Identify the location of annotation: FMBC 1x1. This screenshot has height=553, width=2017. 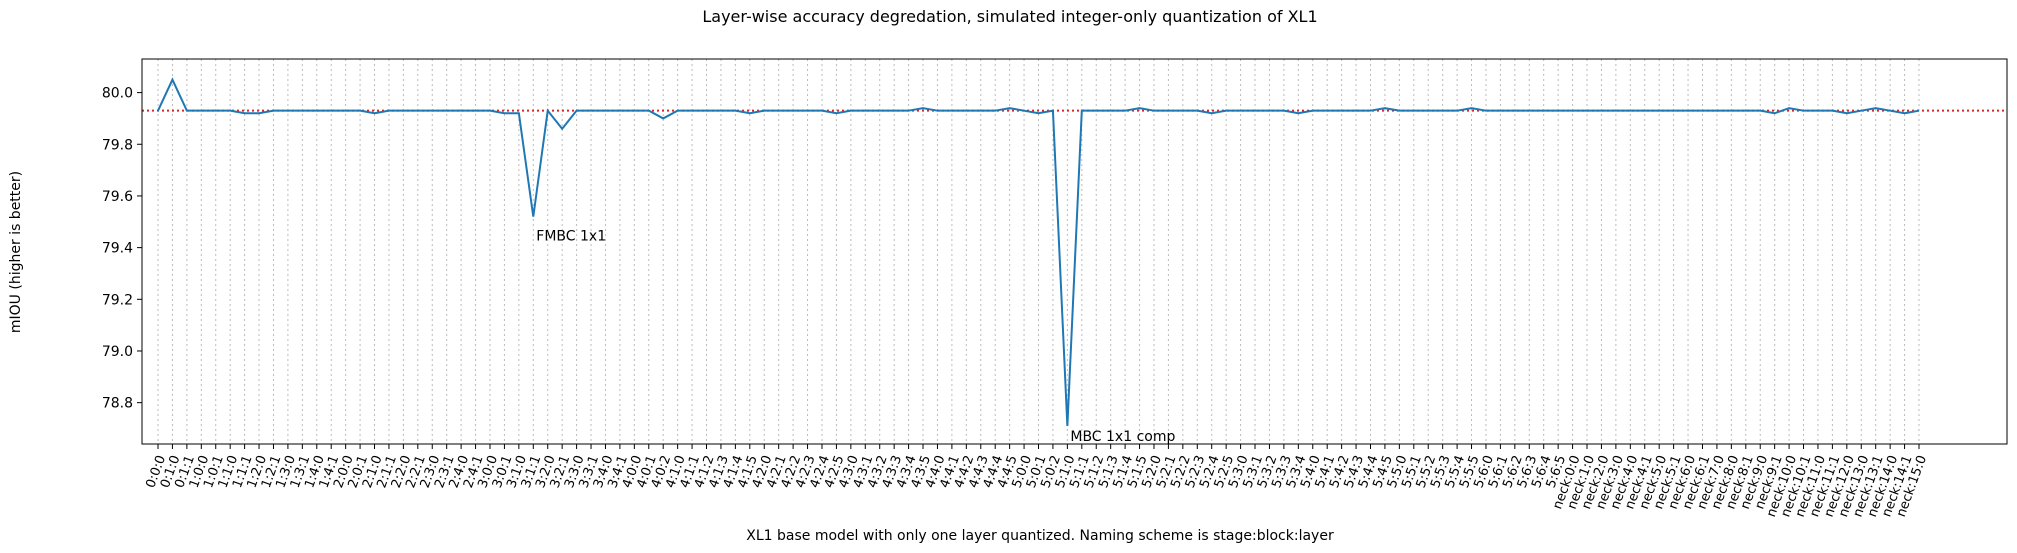
(571, 237).